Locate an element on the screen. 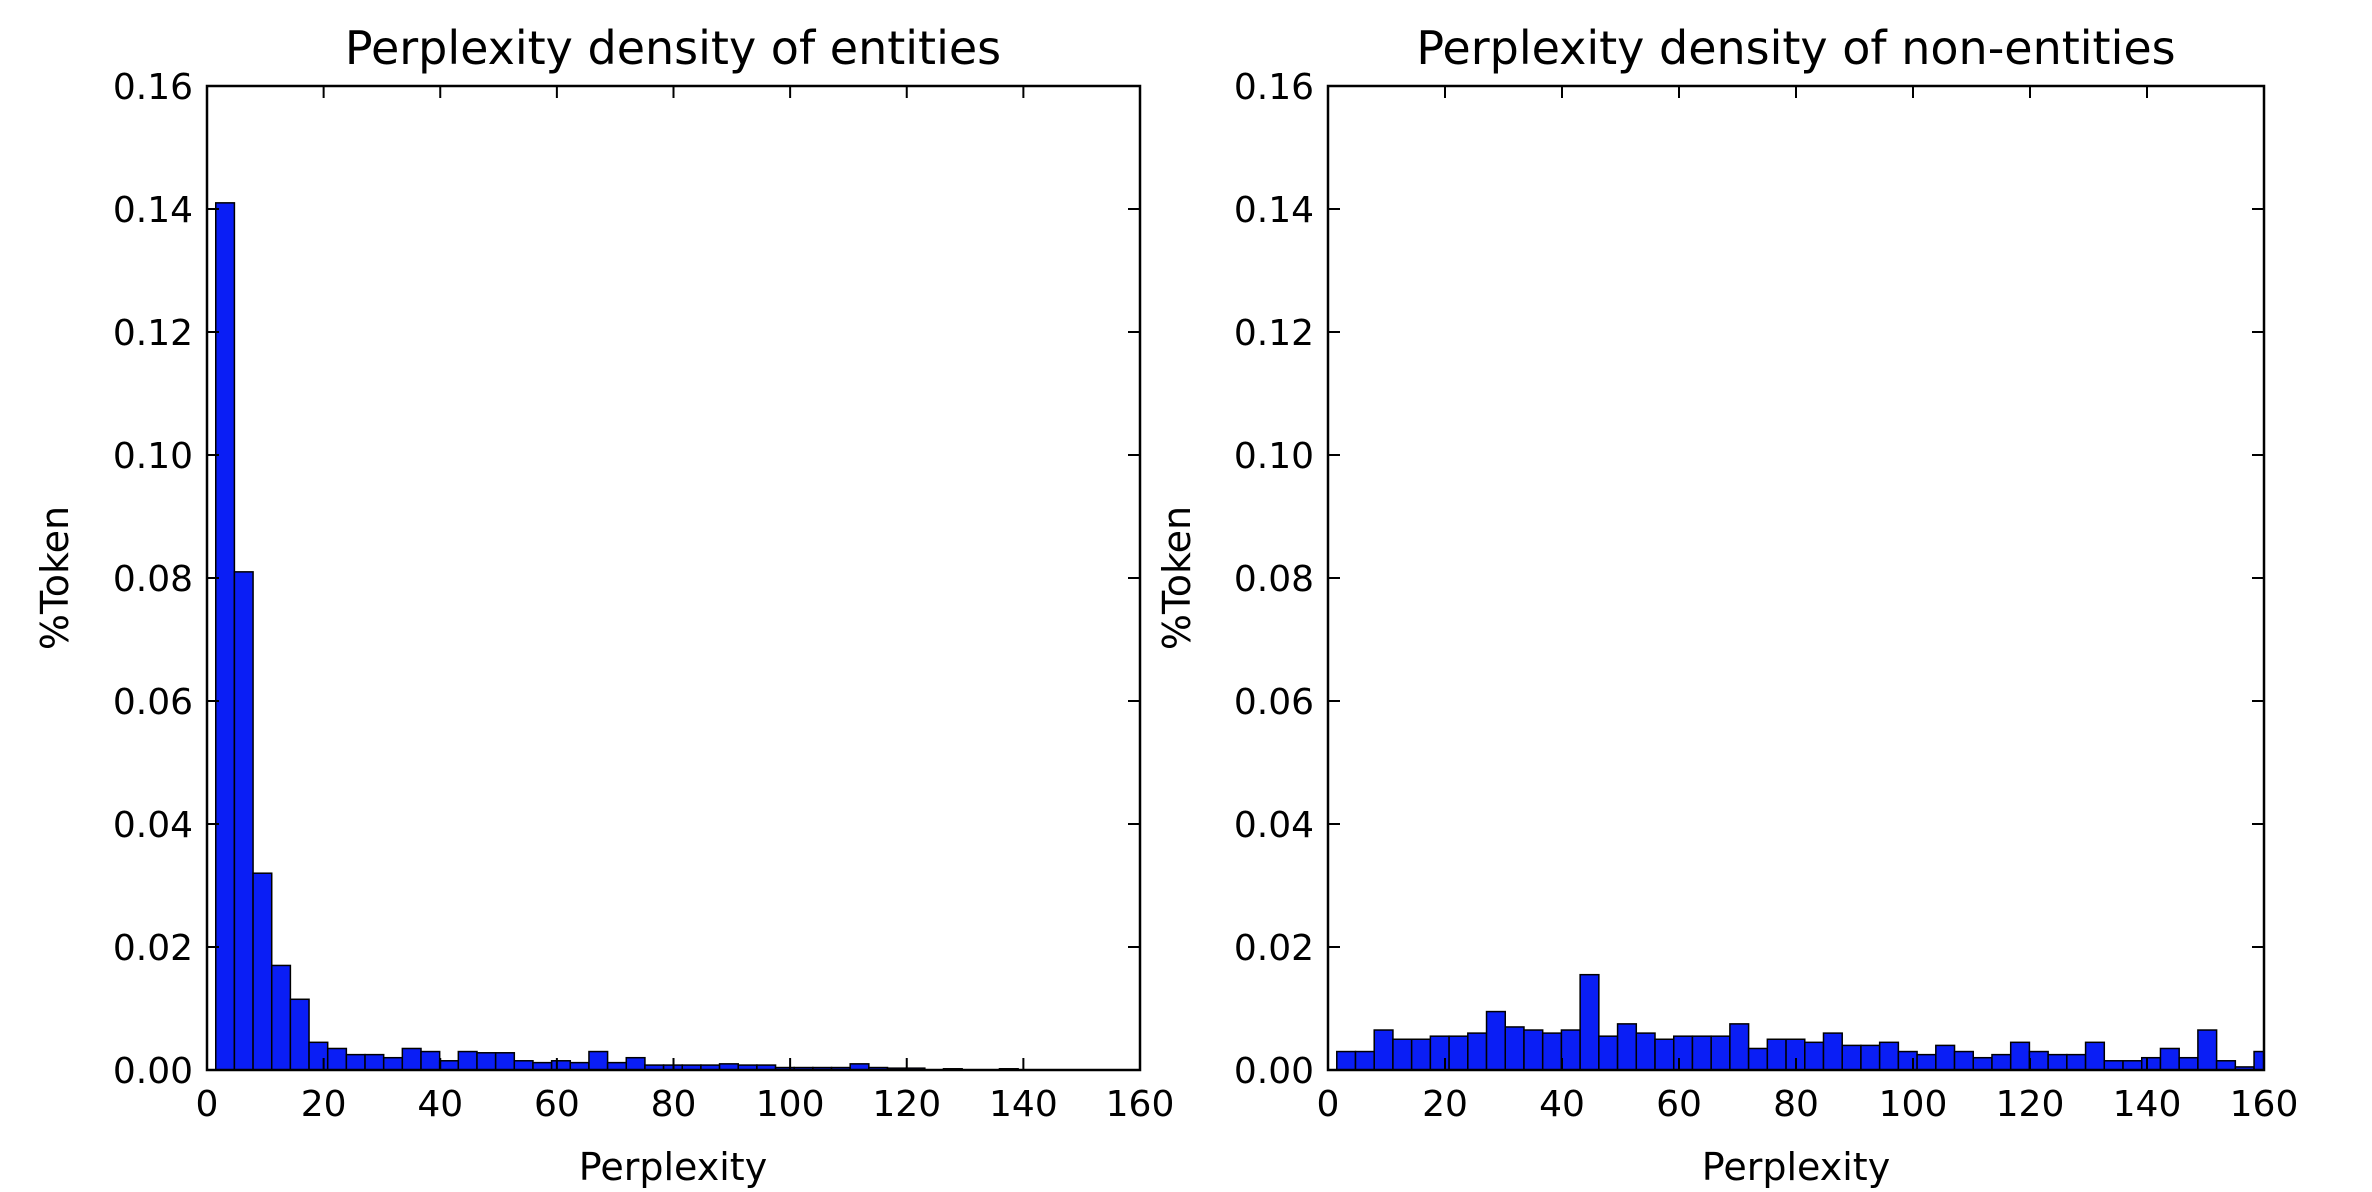 The image size is (2372, 1192). chart-title: Perplexity density of non-entities is located at coordinates (1795, 48).